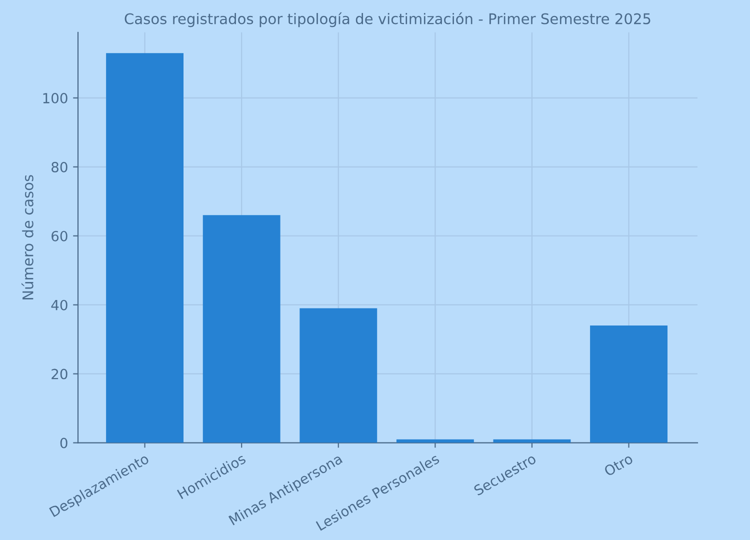 This screenshot has width=750, height=540. Describe the element at coordinates (59, 305) in the screenshot. I see `y-tick-label: 40` at that location.